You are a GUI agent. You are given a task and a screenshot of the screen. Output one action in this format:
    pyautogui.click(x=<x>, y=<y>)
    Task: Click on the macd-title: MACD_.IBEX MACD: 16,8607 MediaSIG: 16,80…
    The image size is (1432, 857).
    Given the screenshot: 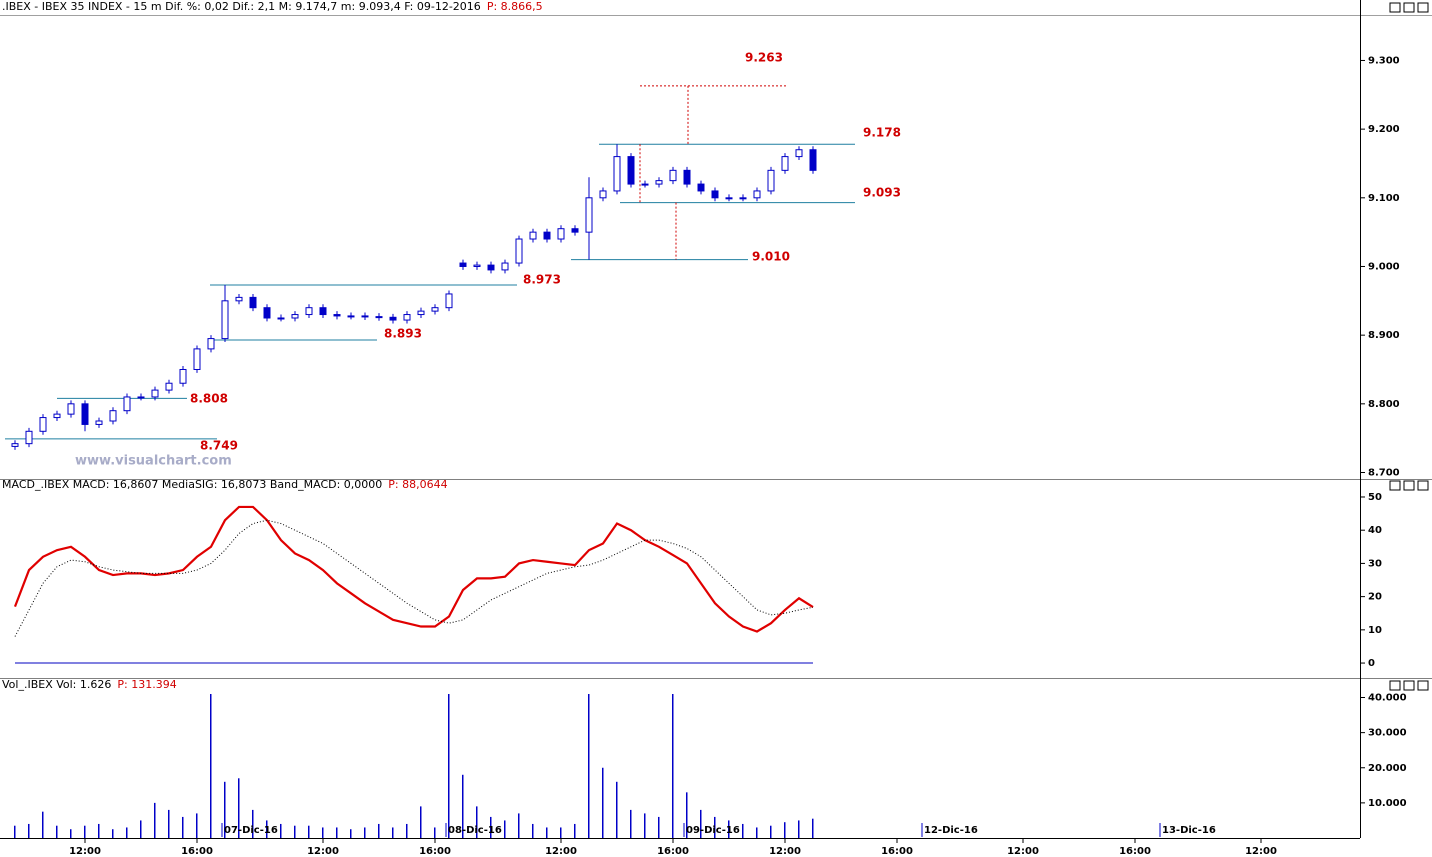 What is the action you would take?
    pyautogui.click(x=192, y=484)
    